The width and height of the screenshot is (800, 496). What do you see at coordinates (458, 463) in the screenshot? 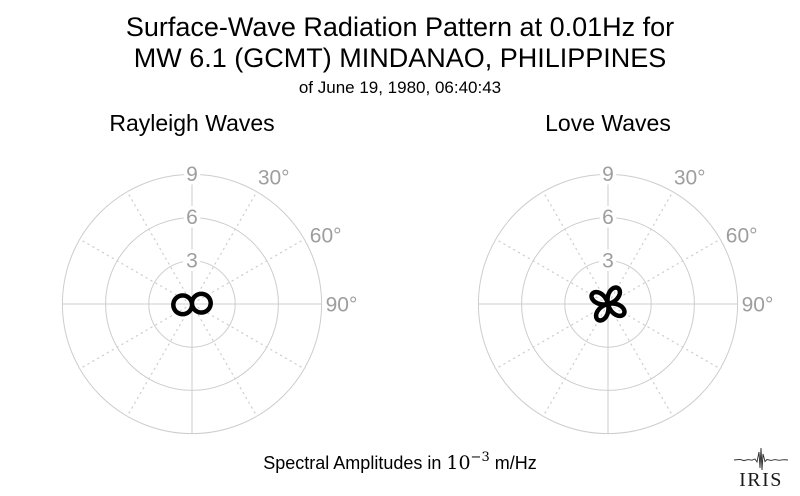
I see `caption-math-base: 10` at bounding box center [458, 463].